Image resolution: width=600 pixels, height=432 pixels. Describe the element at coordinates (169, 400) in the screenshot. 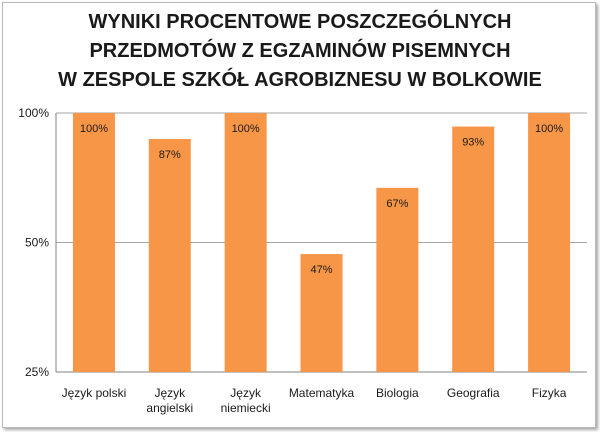

I see `x-tick-label: Język angielski` at that location.